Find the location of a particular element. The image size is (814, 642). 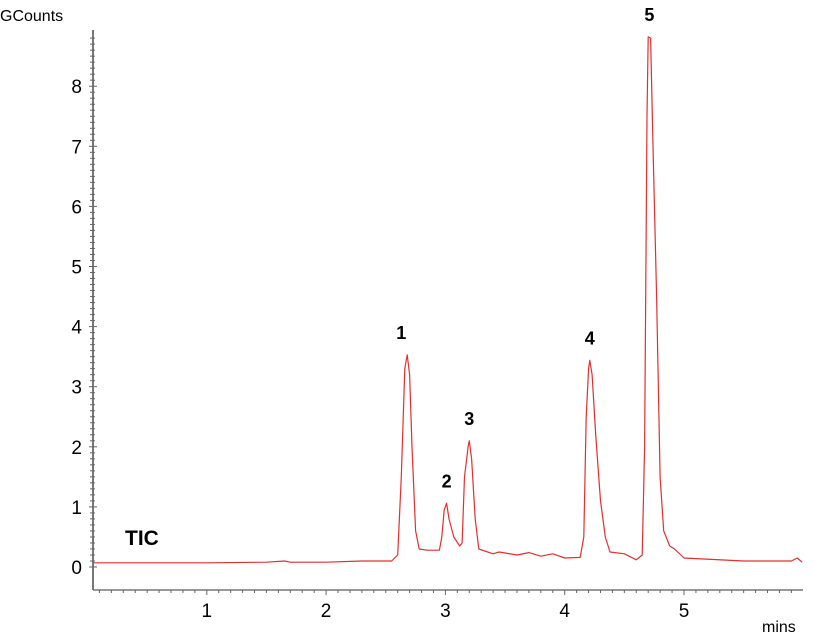

y-tick-label: 7 is located at coordinates (76, 147).